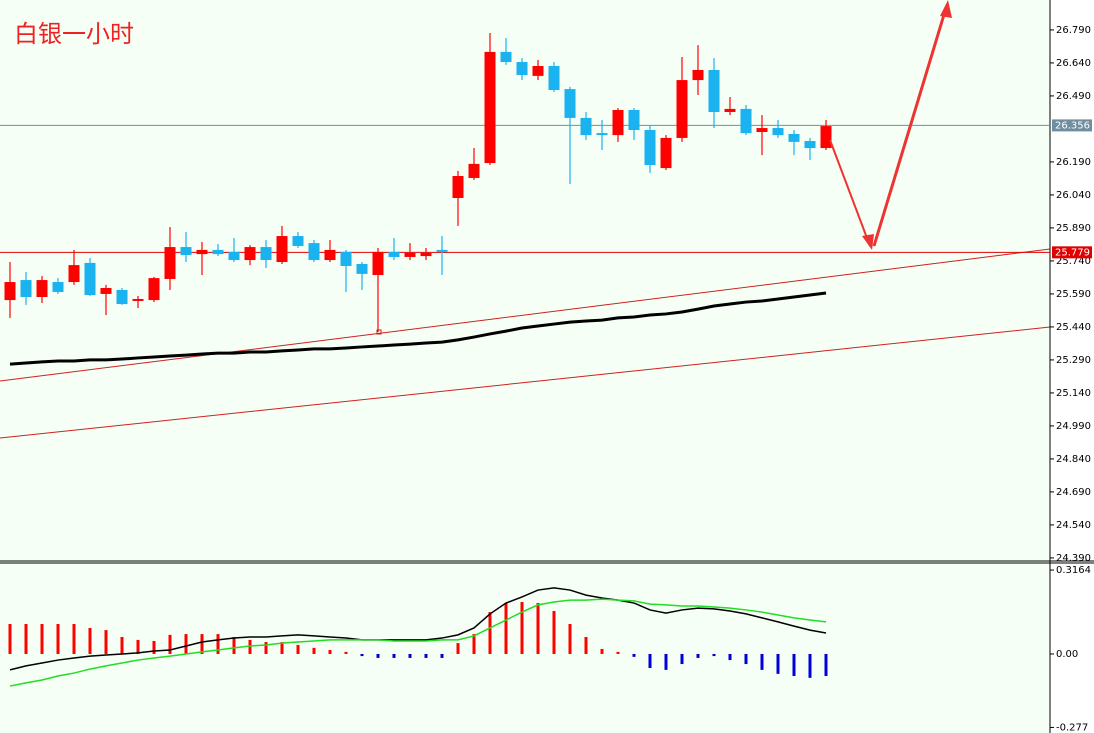  I want to click on y-tick-label: 26.040, so click(1073, 195).